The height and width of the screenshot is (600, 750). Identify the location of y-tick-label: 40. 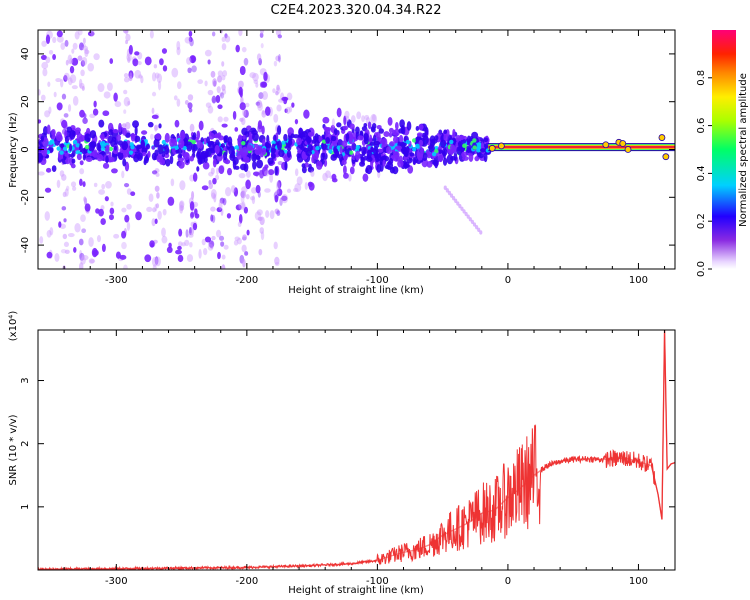
(25, 54).